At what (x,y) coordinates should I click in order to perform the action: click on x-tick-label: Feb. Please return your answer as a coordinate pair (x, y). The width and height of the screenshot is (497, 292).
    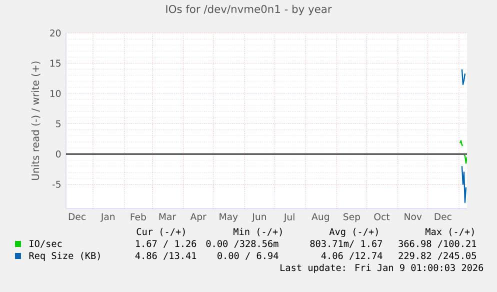
    Looking at the image, I should click on (138, 216).